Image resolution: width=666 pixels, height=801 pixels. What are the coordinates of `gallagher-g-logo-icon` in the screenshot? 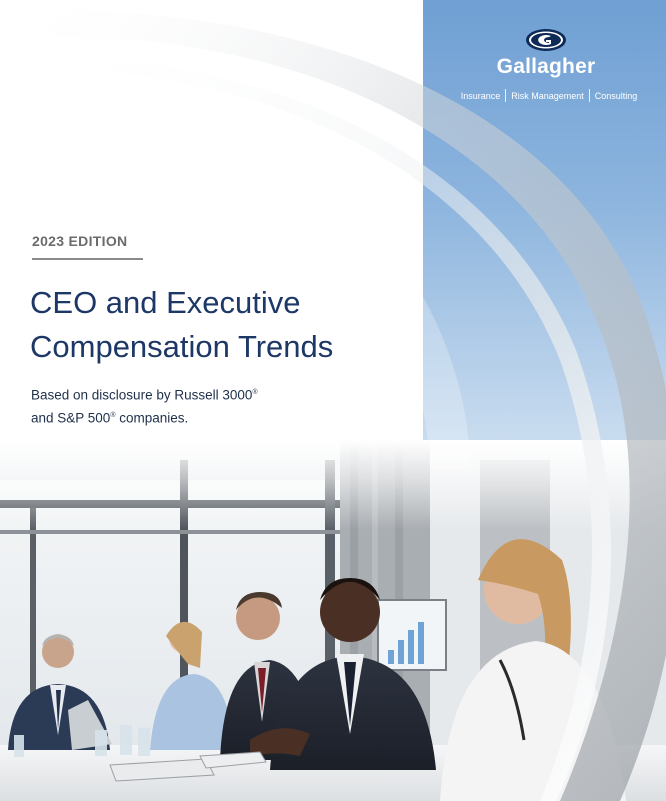 It's located at (546, 40).